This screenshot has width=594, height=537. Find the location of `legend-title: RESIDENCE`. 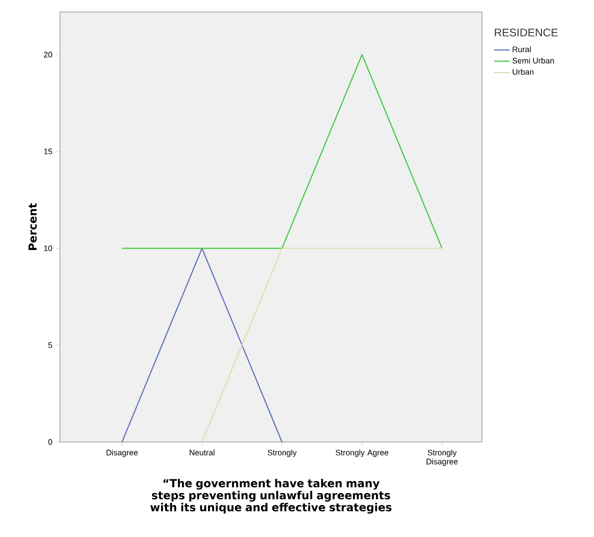

legend-title: RESIDENCE is located at coordinates (526, 32).